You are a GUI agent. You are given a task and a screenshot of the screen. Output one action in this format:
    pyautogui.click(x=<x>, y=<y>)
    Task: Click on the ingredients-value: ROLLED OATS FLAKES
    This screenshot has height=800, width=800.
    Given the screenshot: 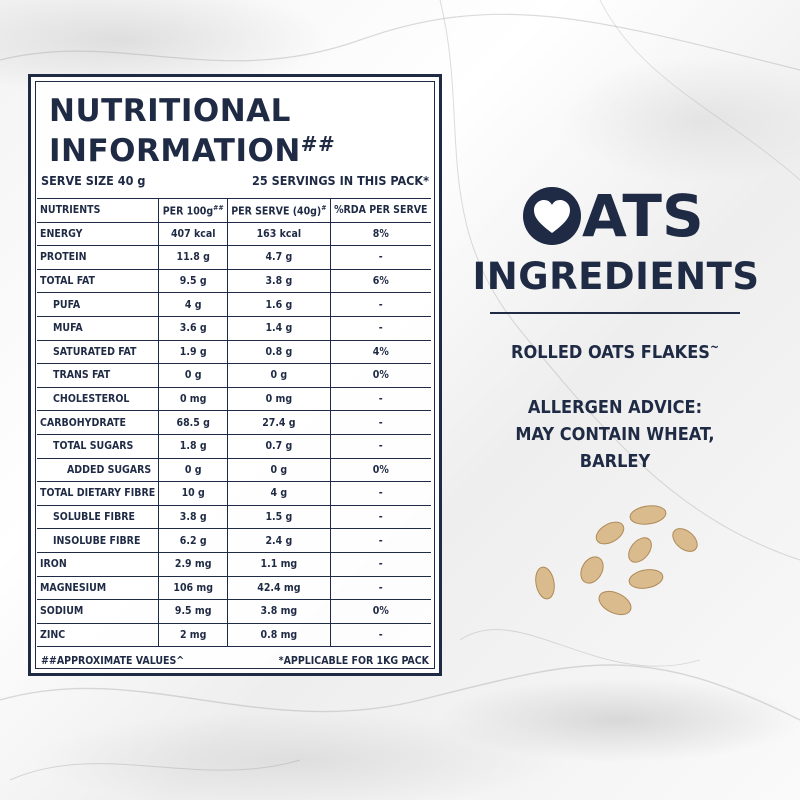 What is the action you would take?
    pyautogui.click(x=610, y=352)
    